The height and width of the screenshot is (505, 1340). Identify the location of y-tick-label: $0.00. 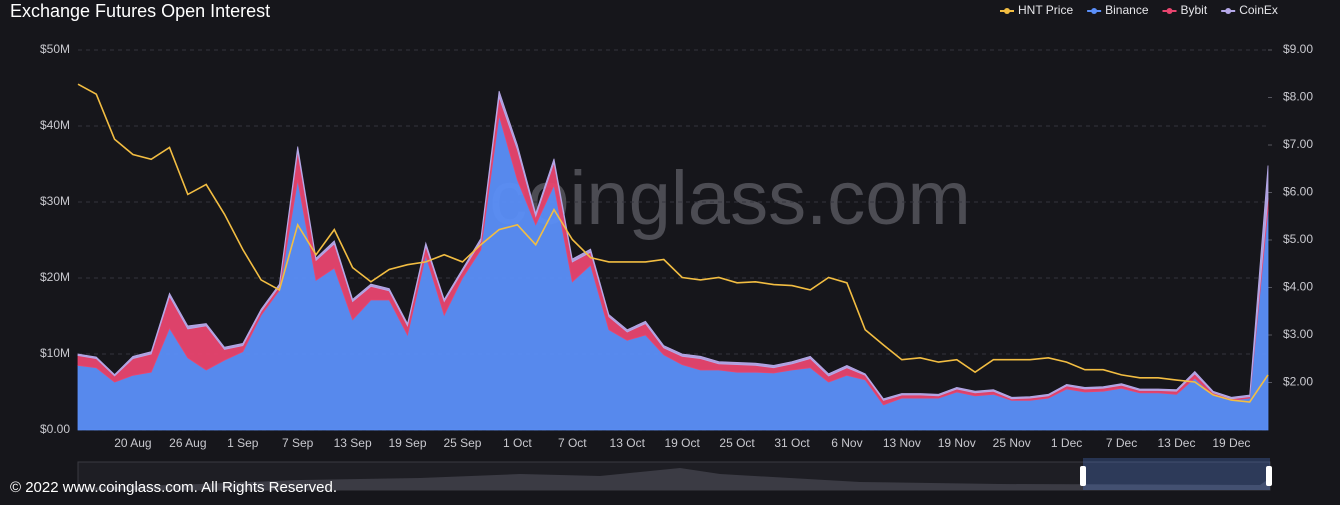
(55, 429).